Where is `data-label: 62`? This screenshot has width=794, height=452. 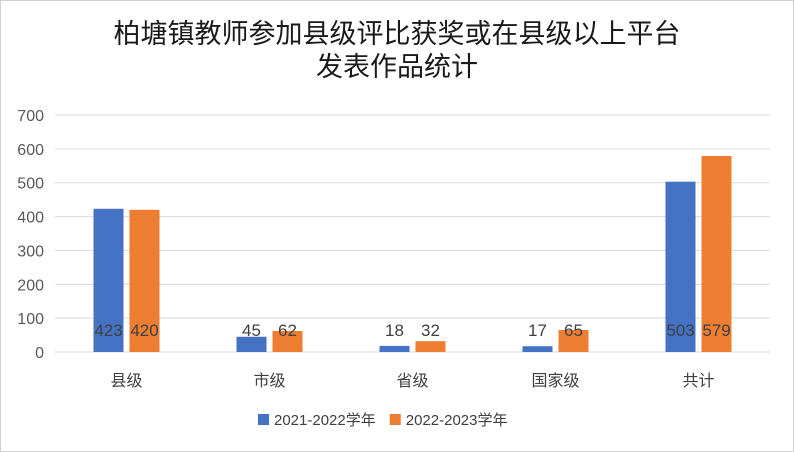 data-label: 62 is located at coordinates (287, 330).